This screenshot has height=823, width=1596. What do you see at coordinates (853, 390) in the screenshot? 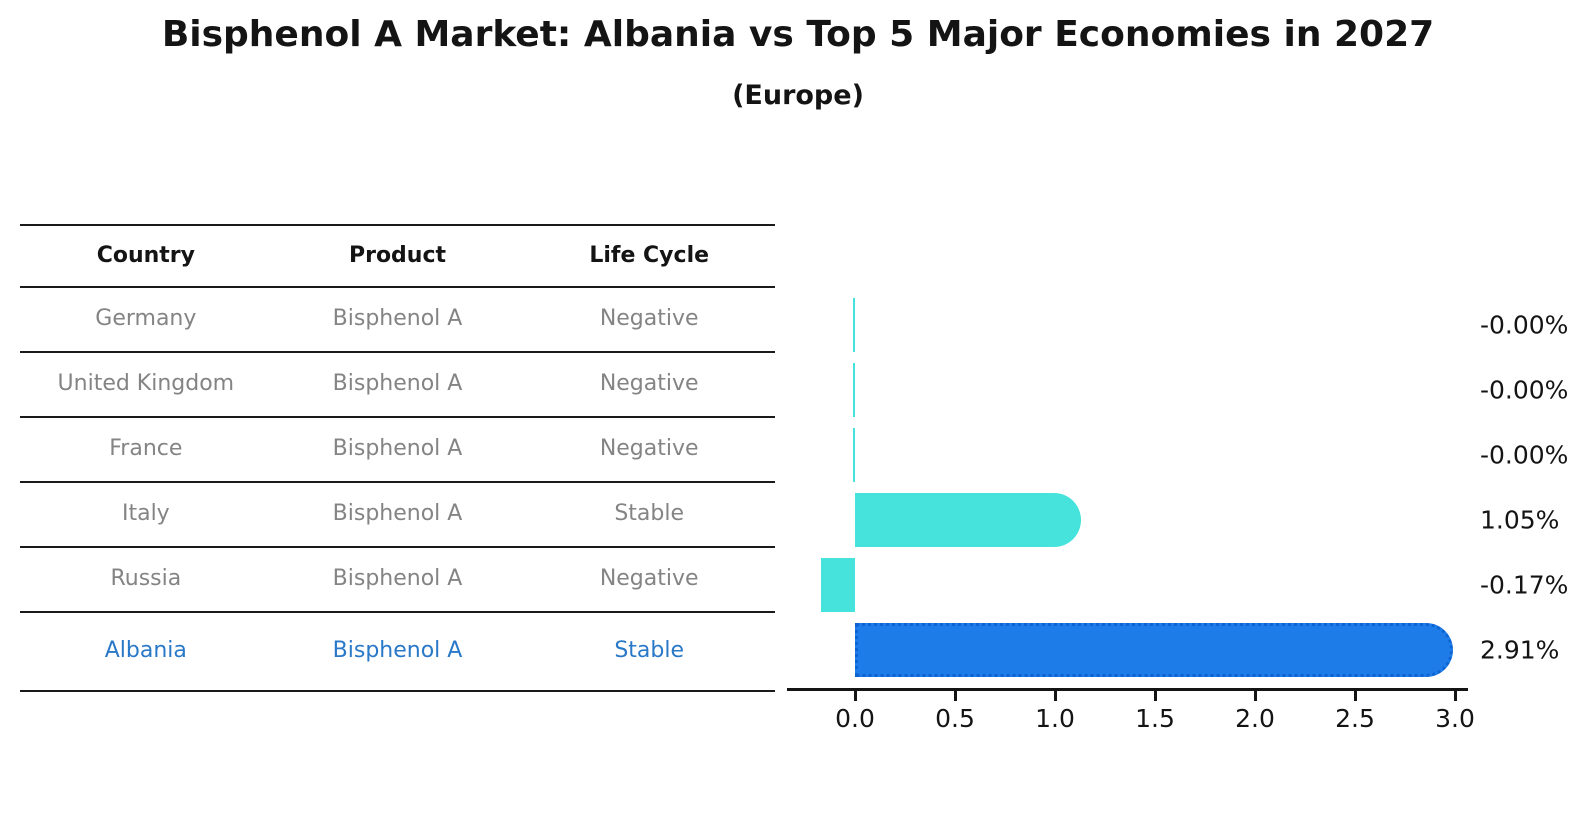
I see `bar-united-kingdom` at bounding box center [853, 390].